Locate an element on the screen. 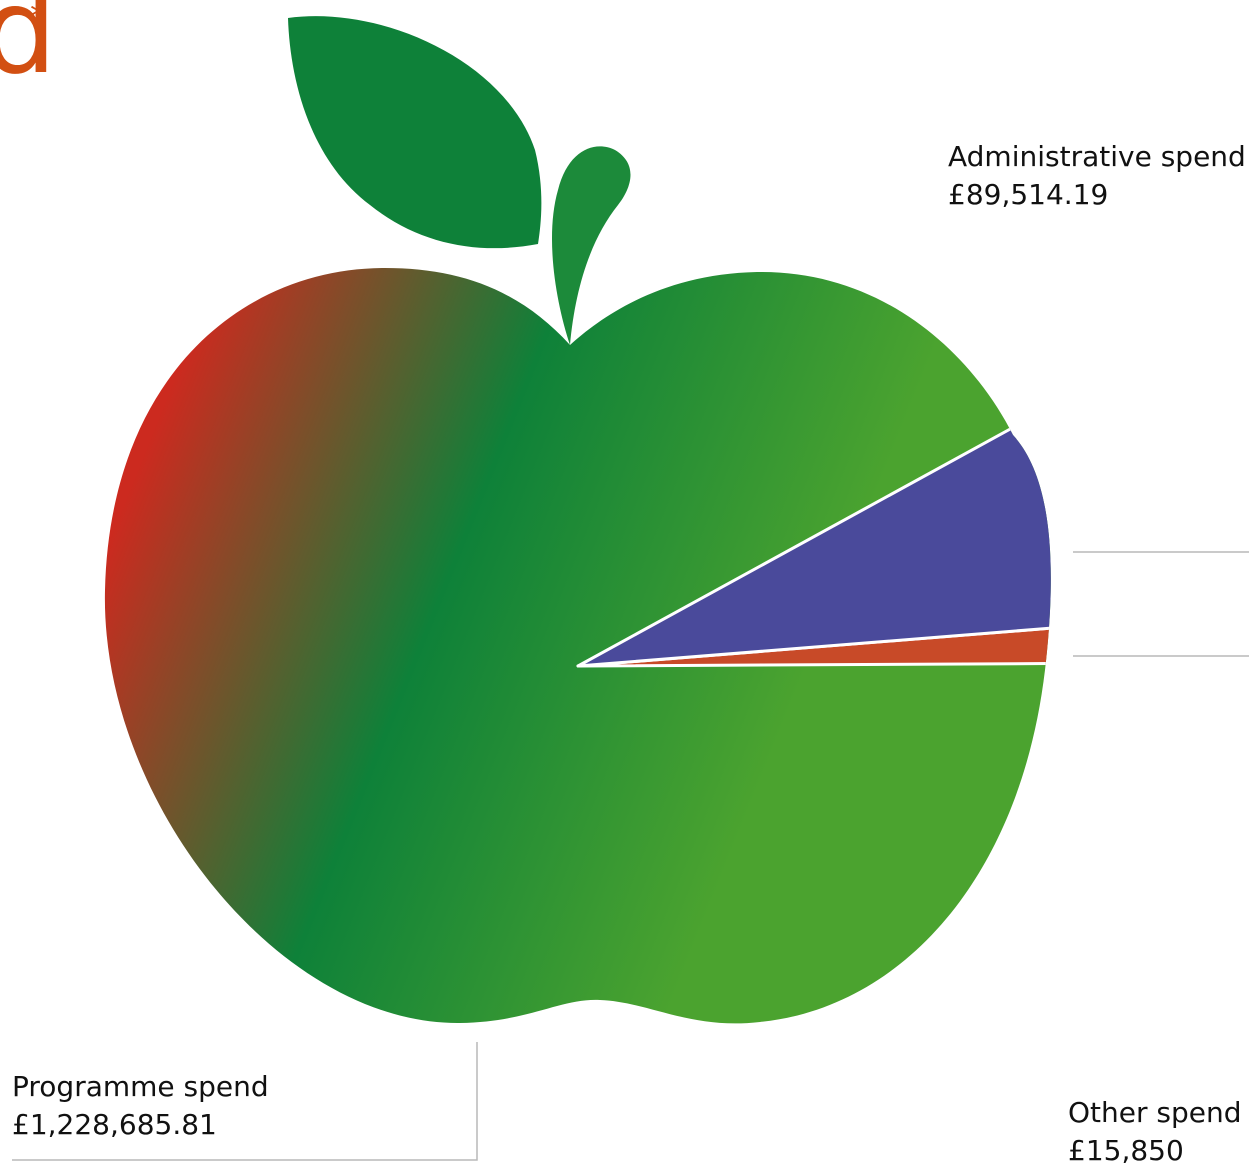 The height and width of the screenshot is (1170, 1249). administrative-slice is located at coordinates (813, 497).